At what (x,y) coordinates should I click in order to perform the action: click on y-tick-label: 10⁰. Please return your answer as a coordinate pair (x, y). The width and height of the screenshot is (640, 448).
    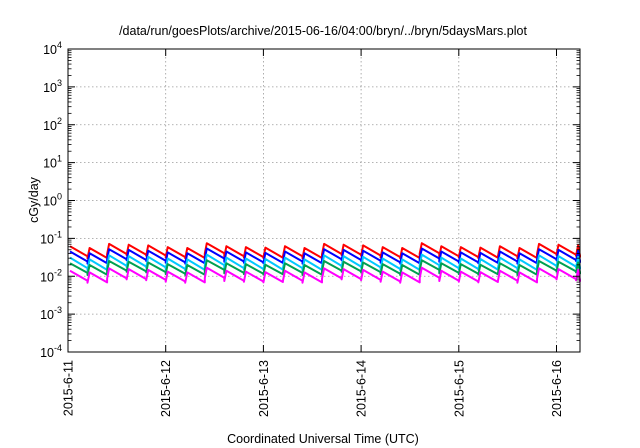
    Looking at the image, I should click on (52, 200).